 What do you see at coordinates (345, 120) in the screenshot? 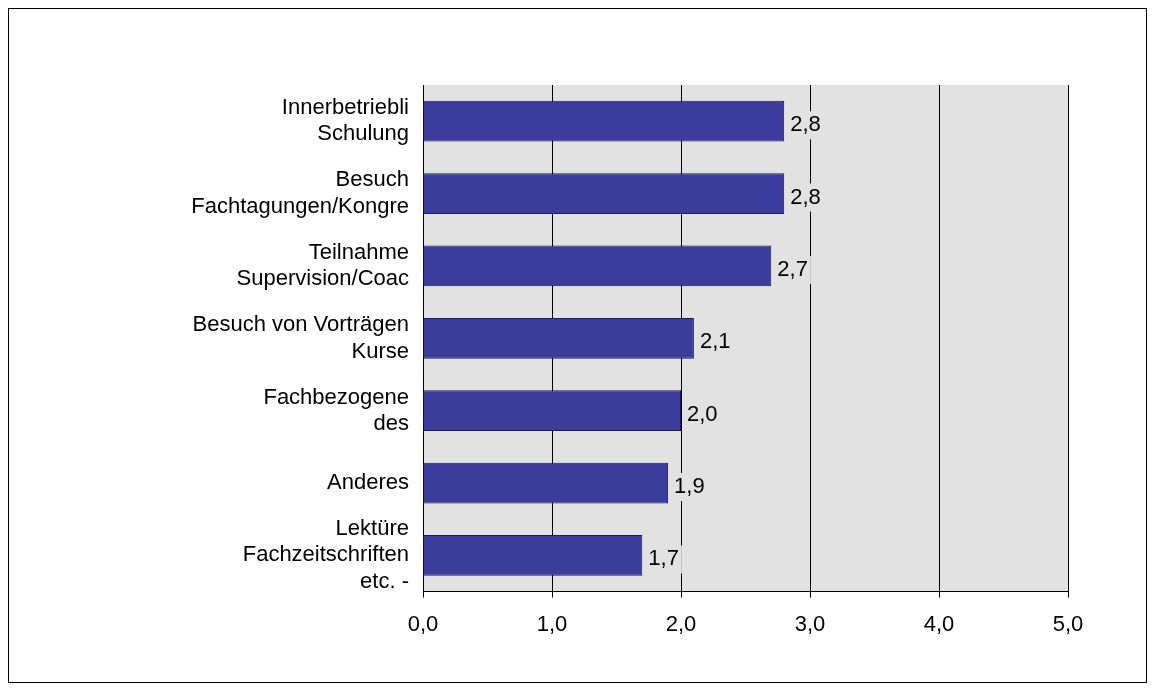
I see `y-tick-label: Innerbetriebli Schulung` at bounding box center [345, 120].